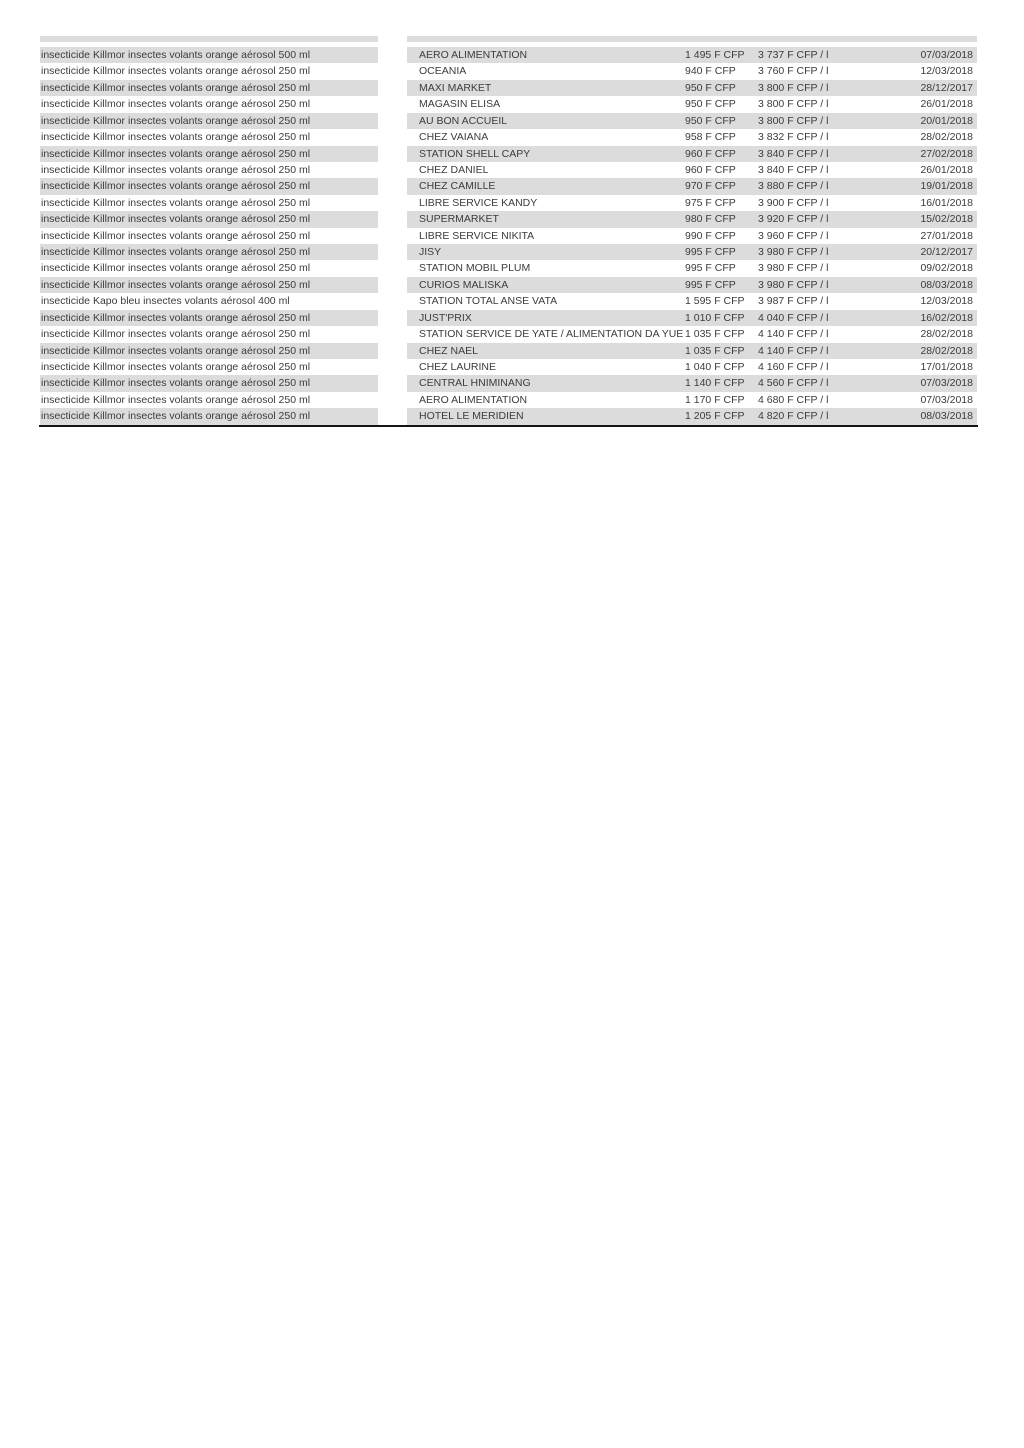 The image size is (1024, 1448). Describe the element at coordinates (710, 153) in the screenshot. I see `unit-price-cell: 960 F CFP` at that location.